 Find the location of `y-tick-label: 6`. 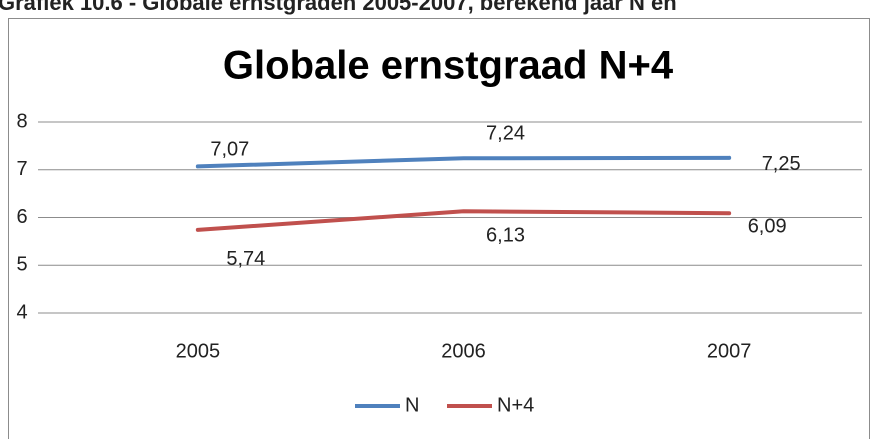

y-tick-label: 6 is located at coordinates (21, 217).